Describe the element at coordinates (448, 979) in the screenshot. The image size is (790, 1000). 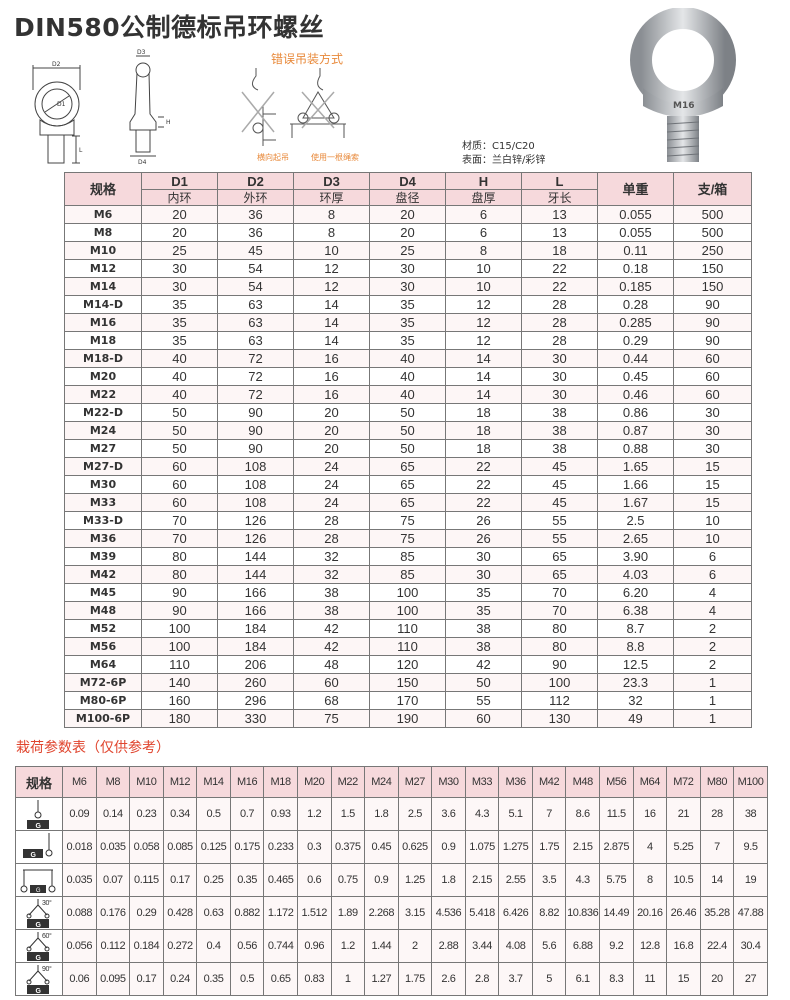
I see `load-cell: 2.6` at that location.